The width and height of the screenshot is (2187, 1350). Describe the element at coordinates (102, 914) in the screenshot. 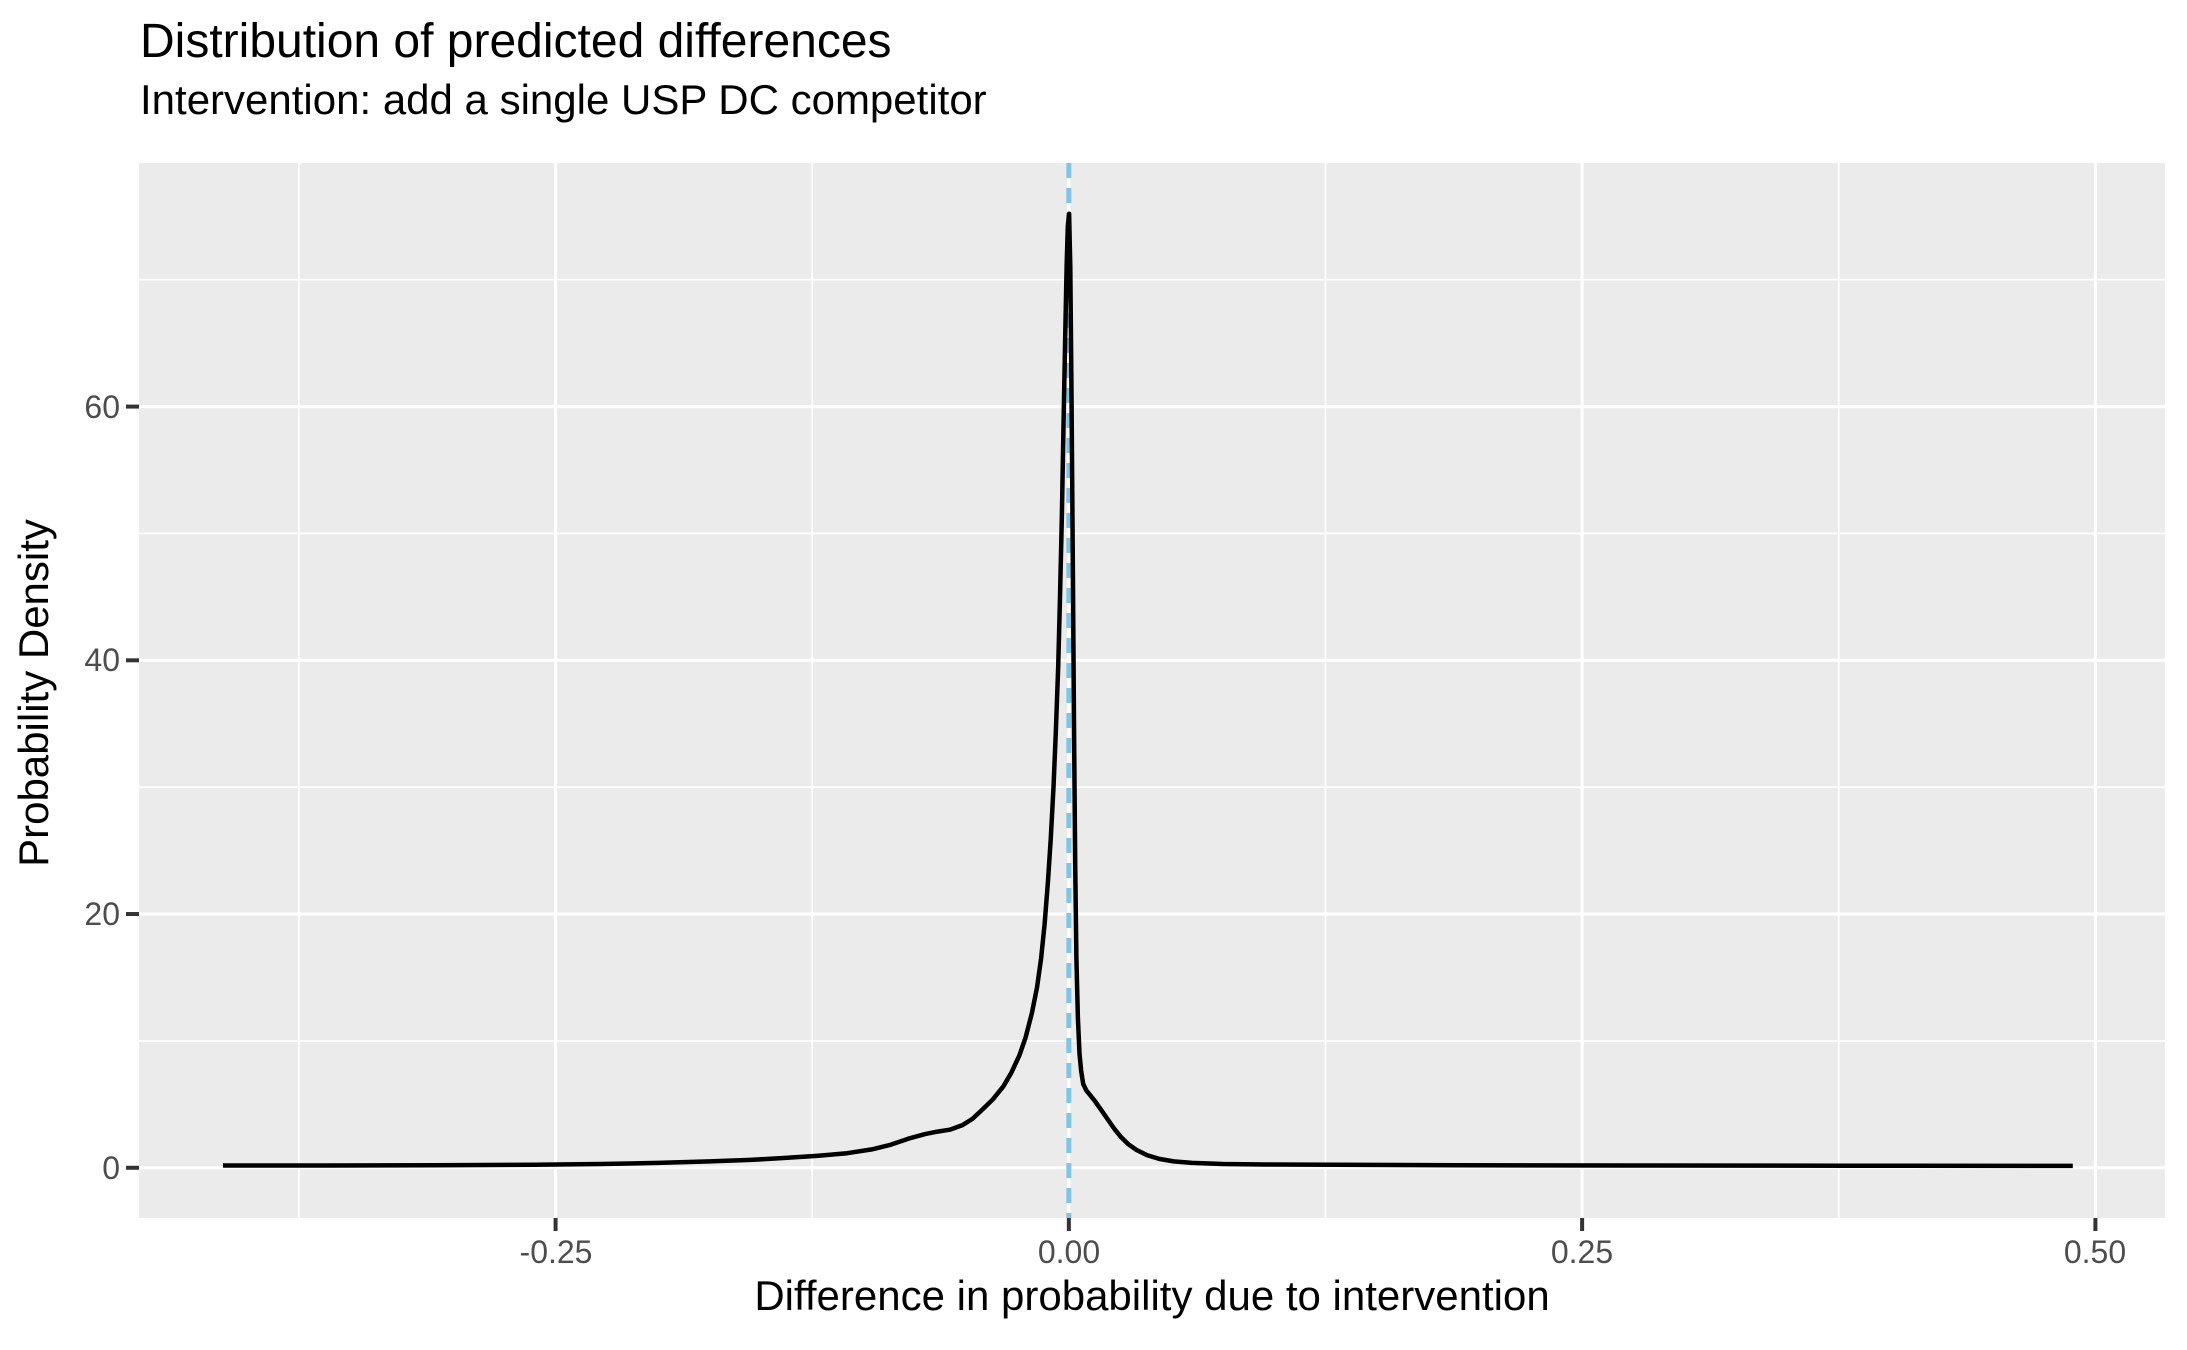

I see `y-tick-label: 20` at that location.